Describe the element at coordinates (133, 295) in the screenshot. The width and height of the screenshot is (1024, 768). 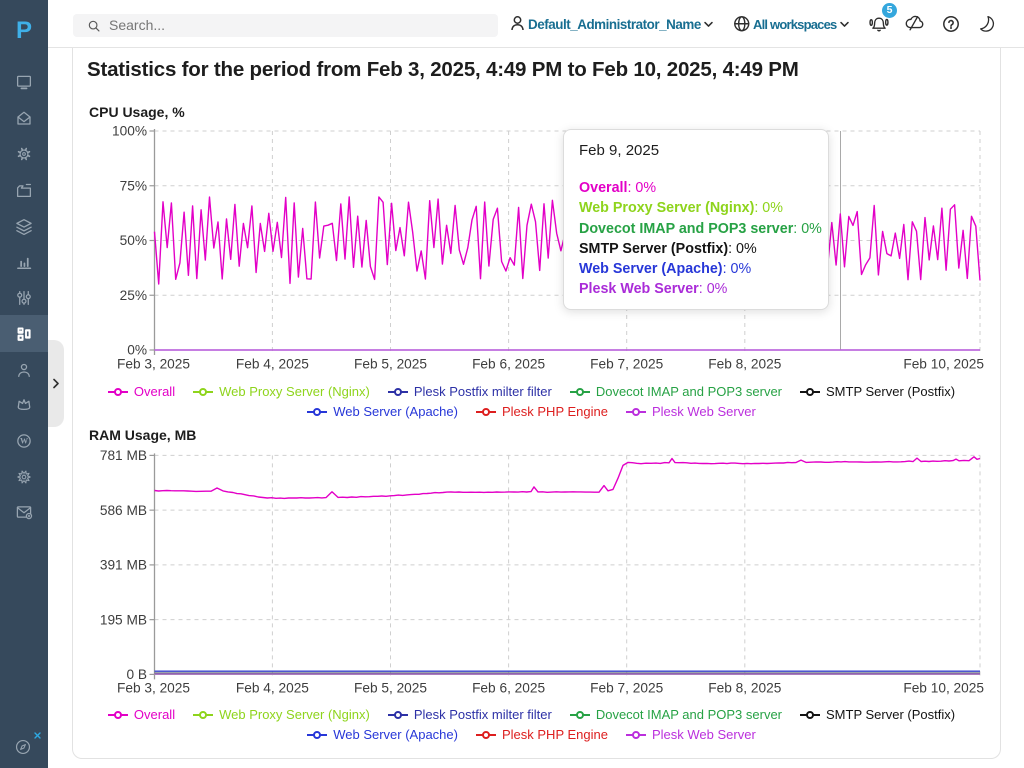
I see `svg-text: 25%` at that location.